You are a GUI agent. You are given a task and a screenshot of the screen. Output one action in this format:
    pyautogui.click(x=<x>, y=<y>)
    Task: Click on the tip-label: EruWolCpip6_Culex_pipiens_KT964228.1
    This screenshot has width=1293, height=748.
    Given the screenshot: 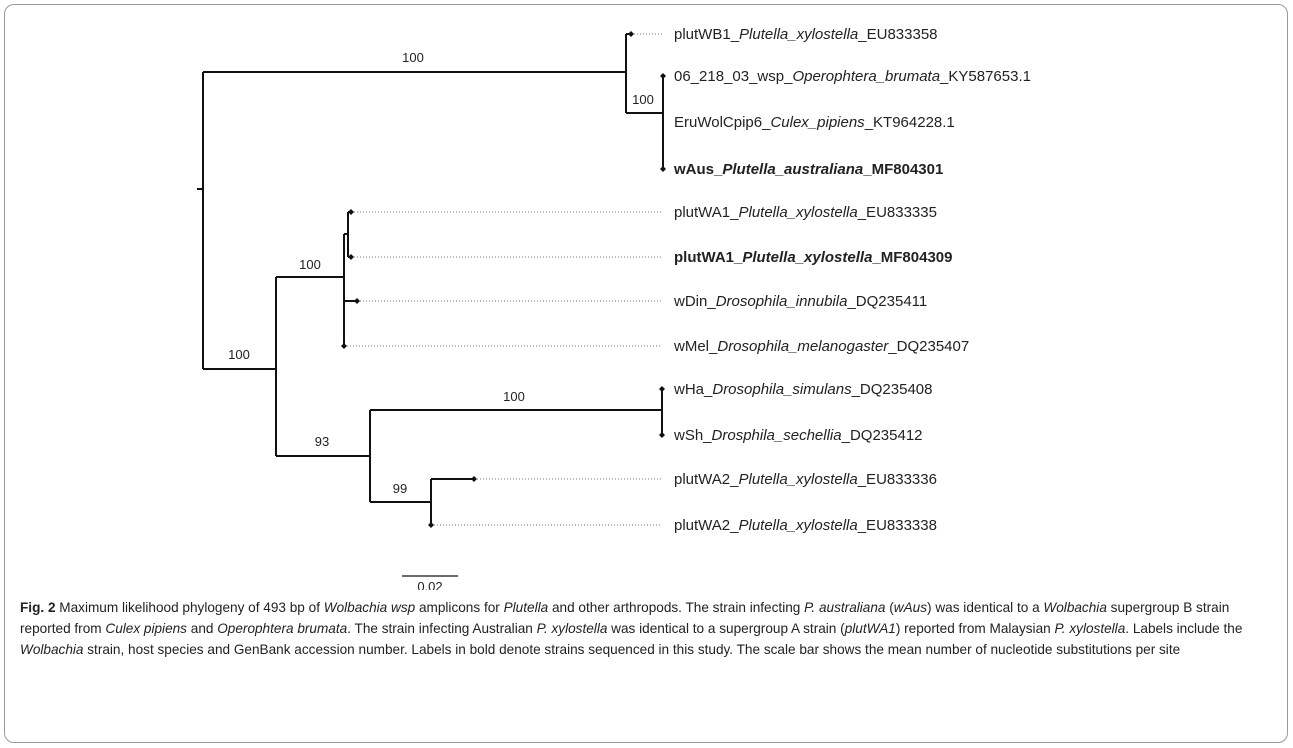 What is the action you would take?
    pyautogui.click(x=814, y=122)
    